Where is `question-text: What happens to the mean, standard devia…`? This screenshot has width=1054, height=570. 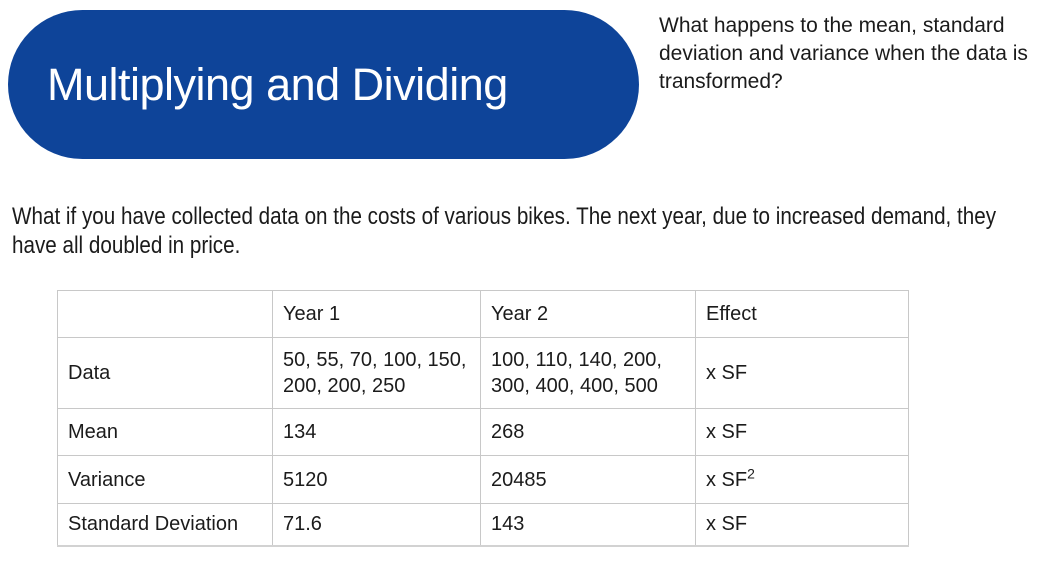
question-text: What happens to the mean, standard devia… is located at coordinates (851, 54).